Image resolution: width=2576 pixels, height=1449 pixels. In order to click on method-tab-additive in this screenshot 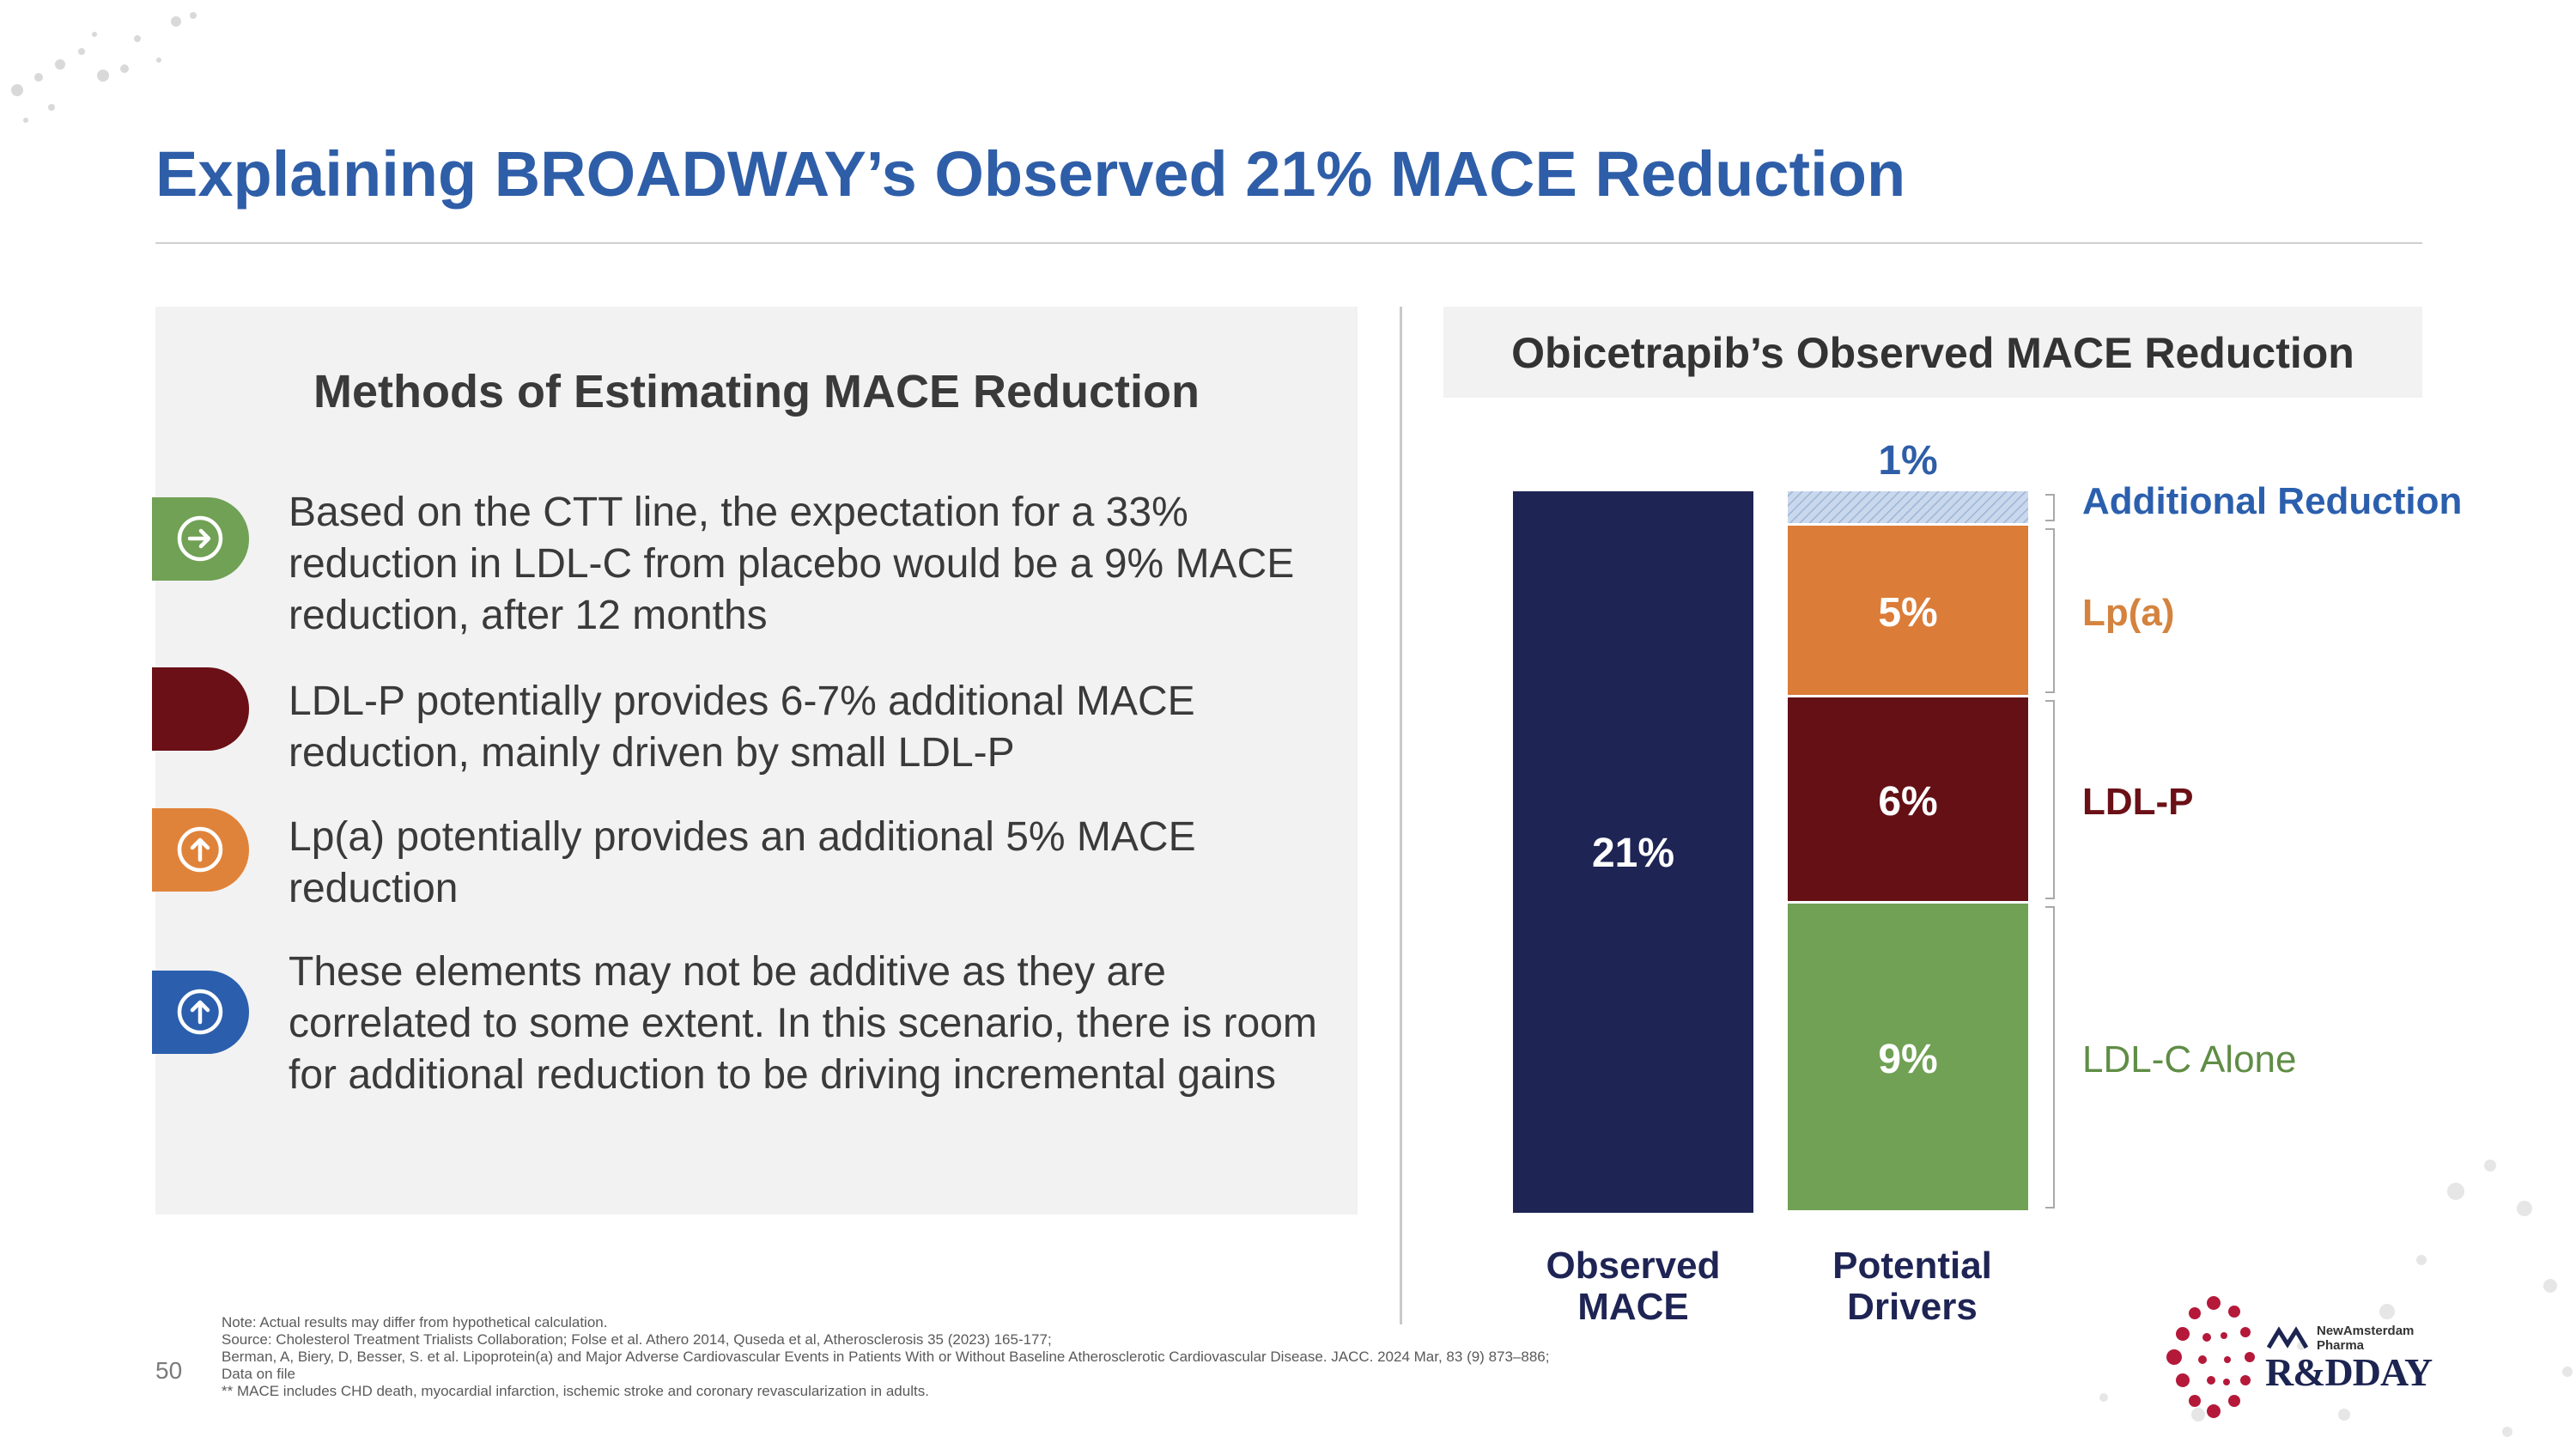, I will do `click(201, 1012)`.